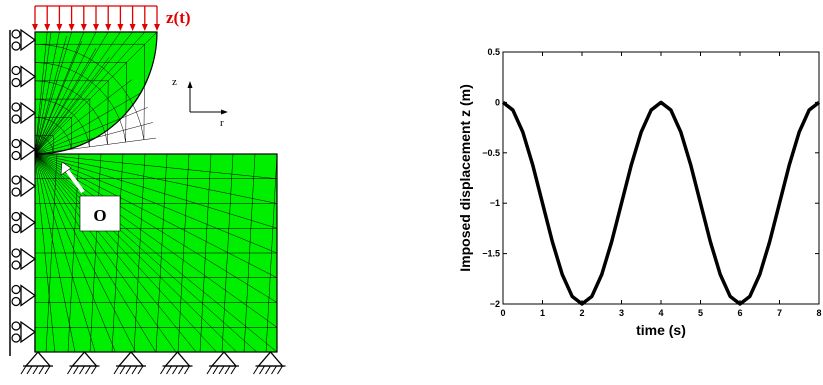 The image size is (823, 385). What do you see at coordinates (190, 84) in the screenshot?
I see `z-axis-arrow-icon` at bounding box center [190, 84].